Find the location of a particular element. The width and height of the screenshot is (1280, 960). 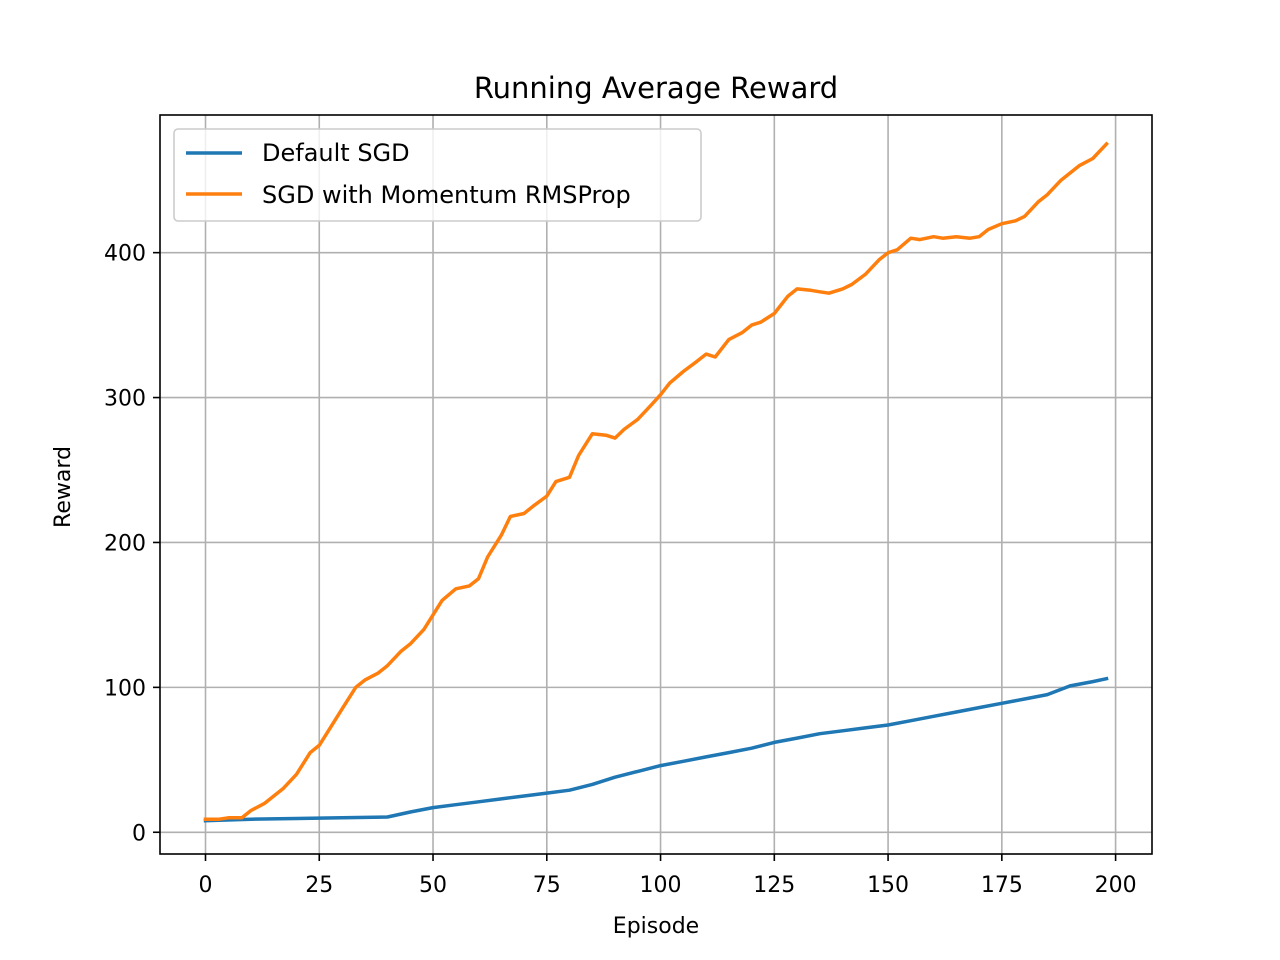

x-tick-label: 100 is located at coordinates (661, 885).